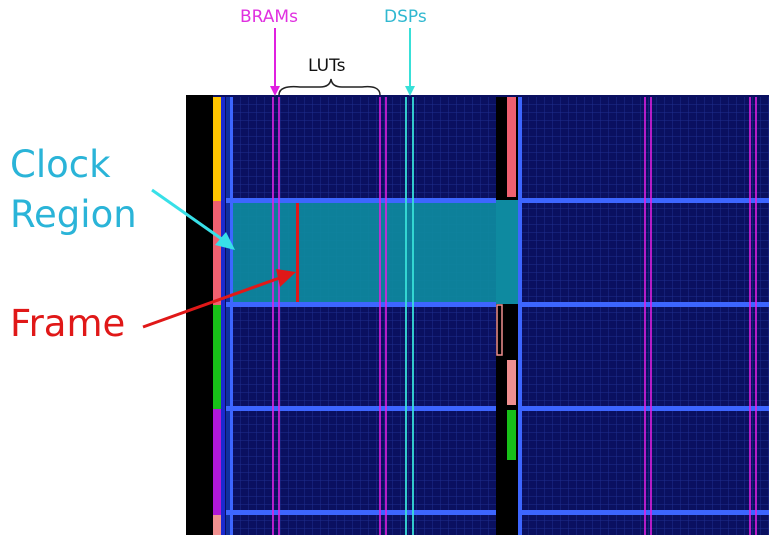 Image resolution: width=769 pixels, height=535 pixels. What do you see at coordinates (73, 214) in the screenshot?
I see `clock-region-label-line2: Region` at bounding box center [73, 214].